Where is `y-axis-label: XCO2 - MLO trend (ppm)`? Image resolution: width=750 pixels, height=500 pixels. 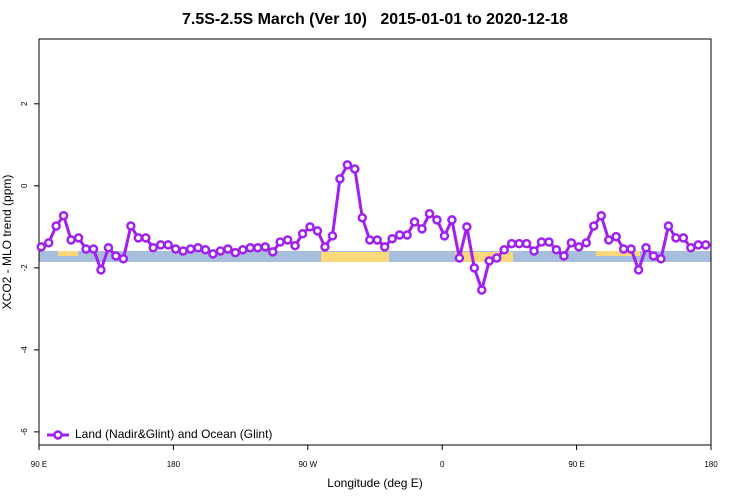
y-axis-label: XCO2 - MLO trend (ppm) is located at coordinates (7, 242).